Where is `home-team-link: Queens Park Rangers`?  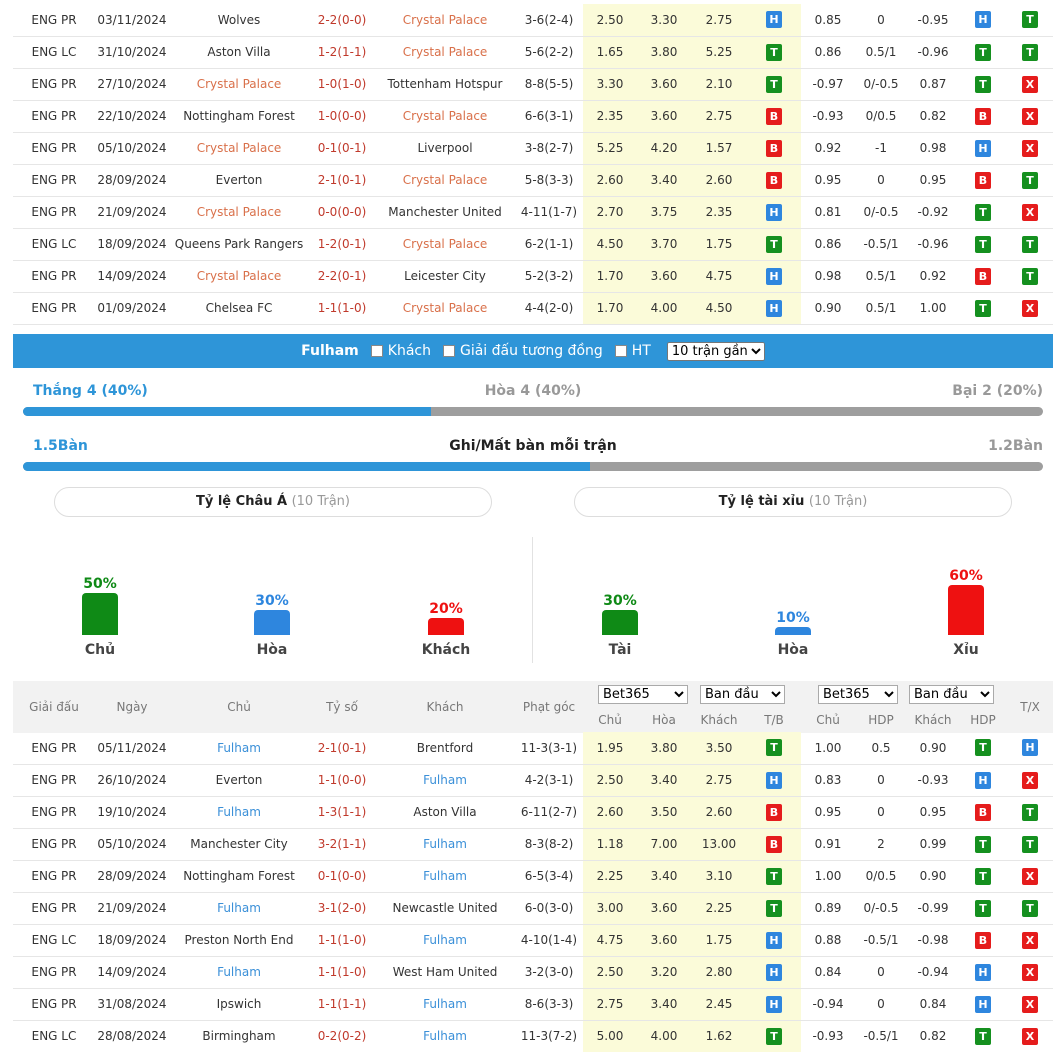
home-team-link: Queens Park Rangers is located at coordinates (239, 244).